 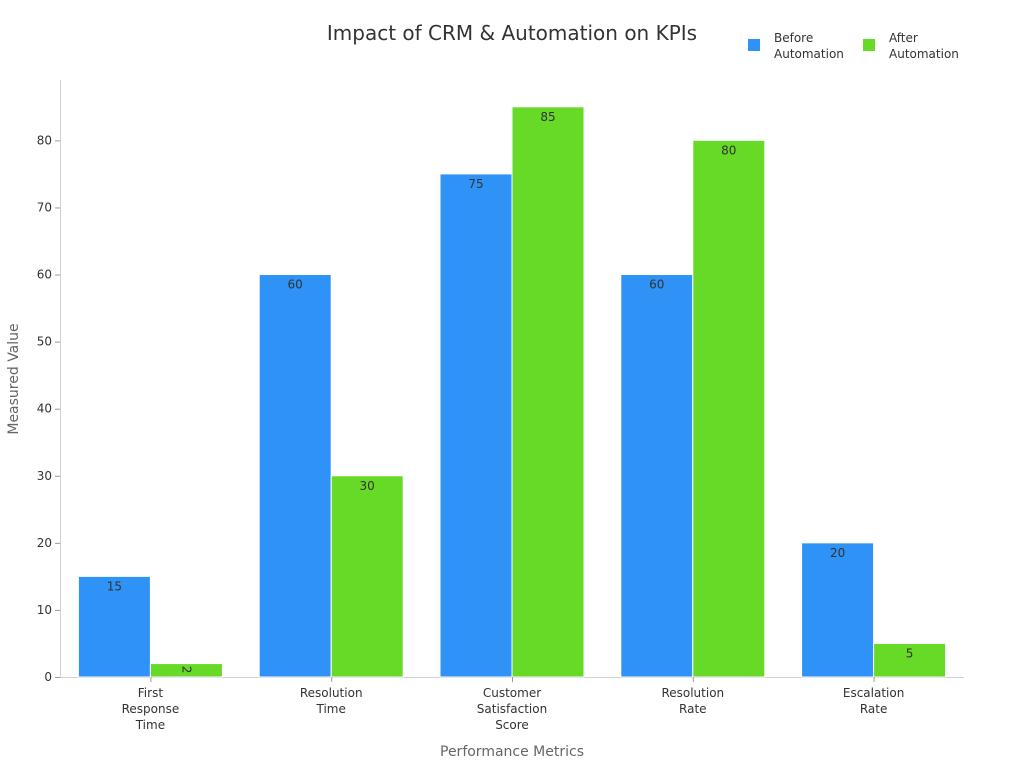 I want to click on x-tick-label: Customer Satisfaction Score, so click(x=512, y=709).